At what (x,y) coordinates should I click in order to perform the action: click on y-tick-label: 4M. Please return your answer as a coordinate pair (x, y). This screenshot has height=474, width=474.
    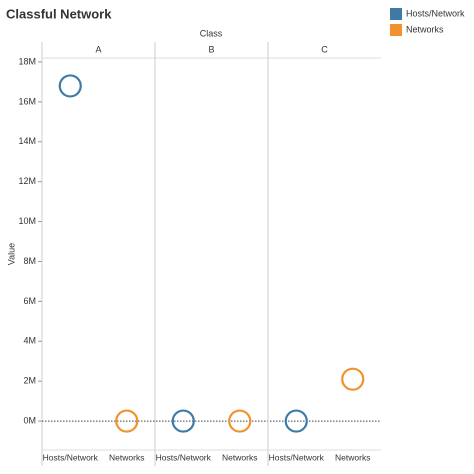
    Looking at the image, I should click on (29, 341).